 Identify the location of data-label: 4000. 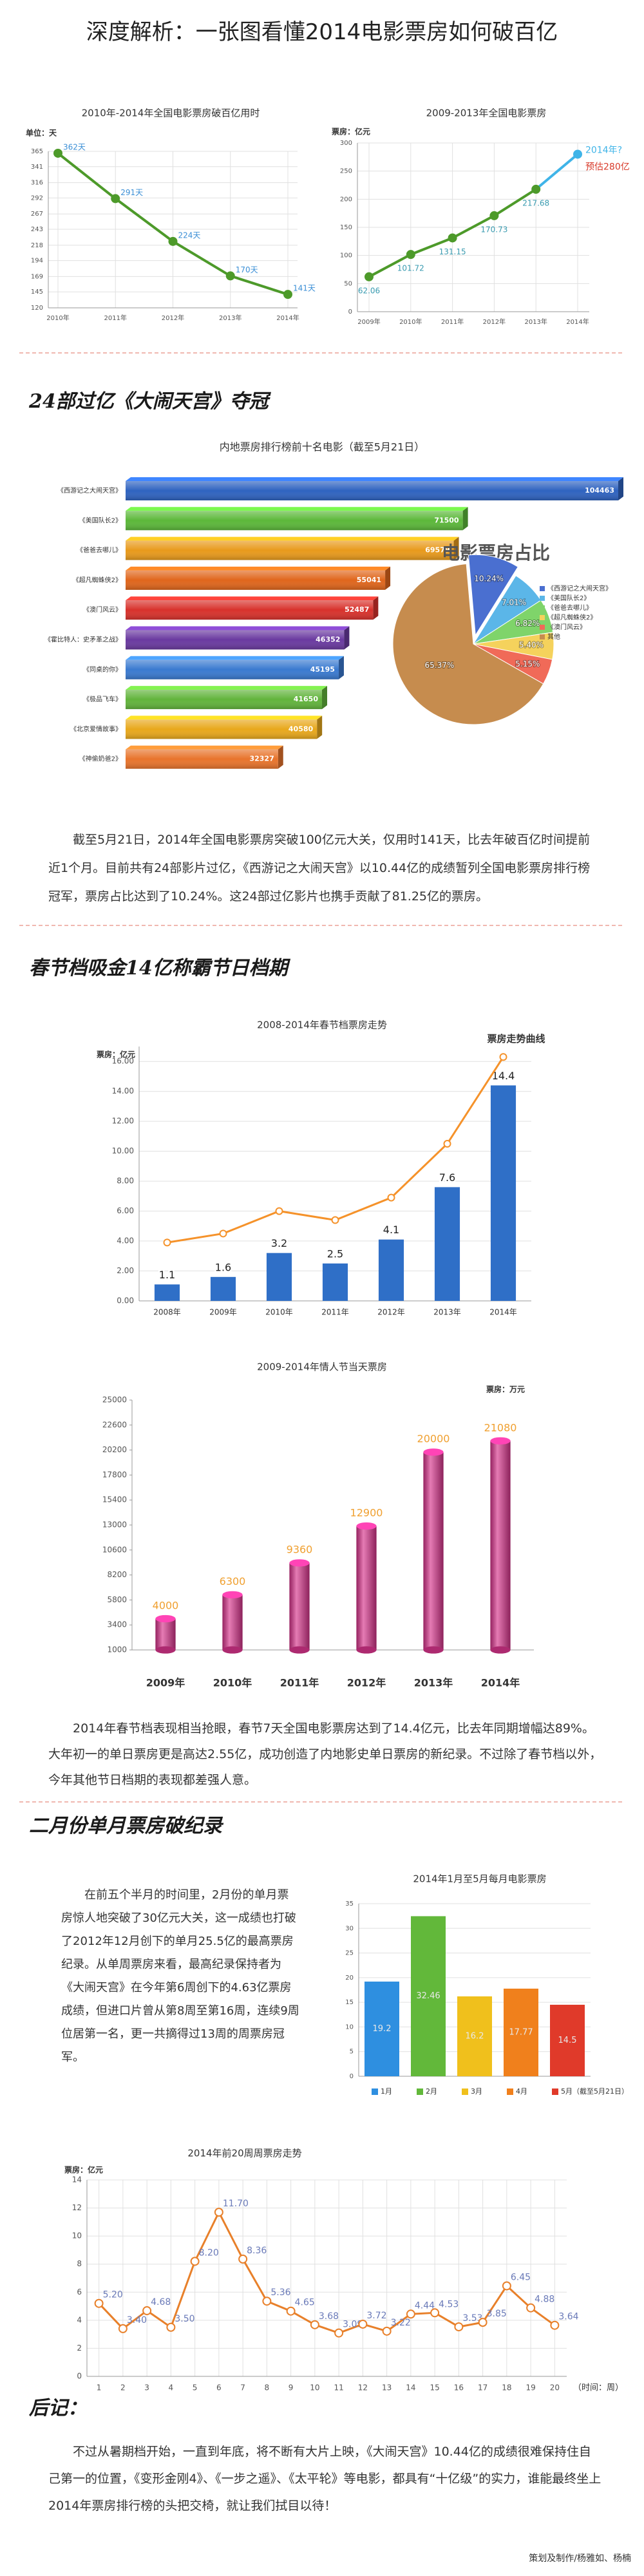
(166, 1605).